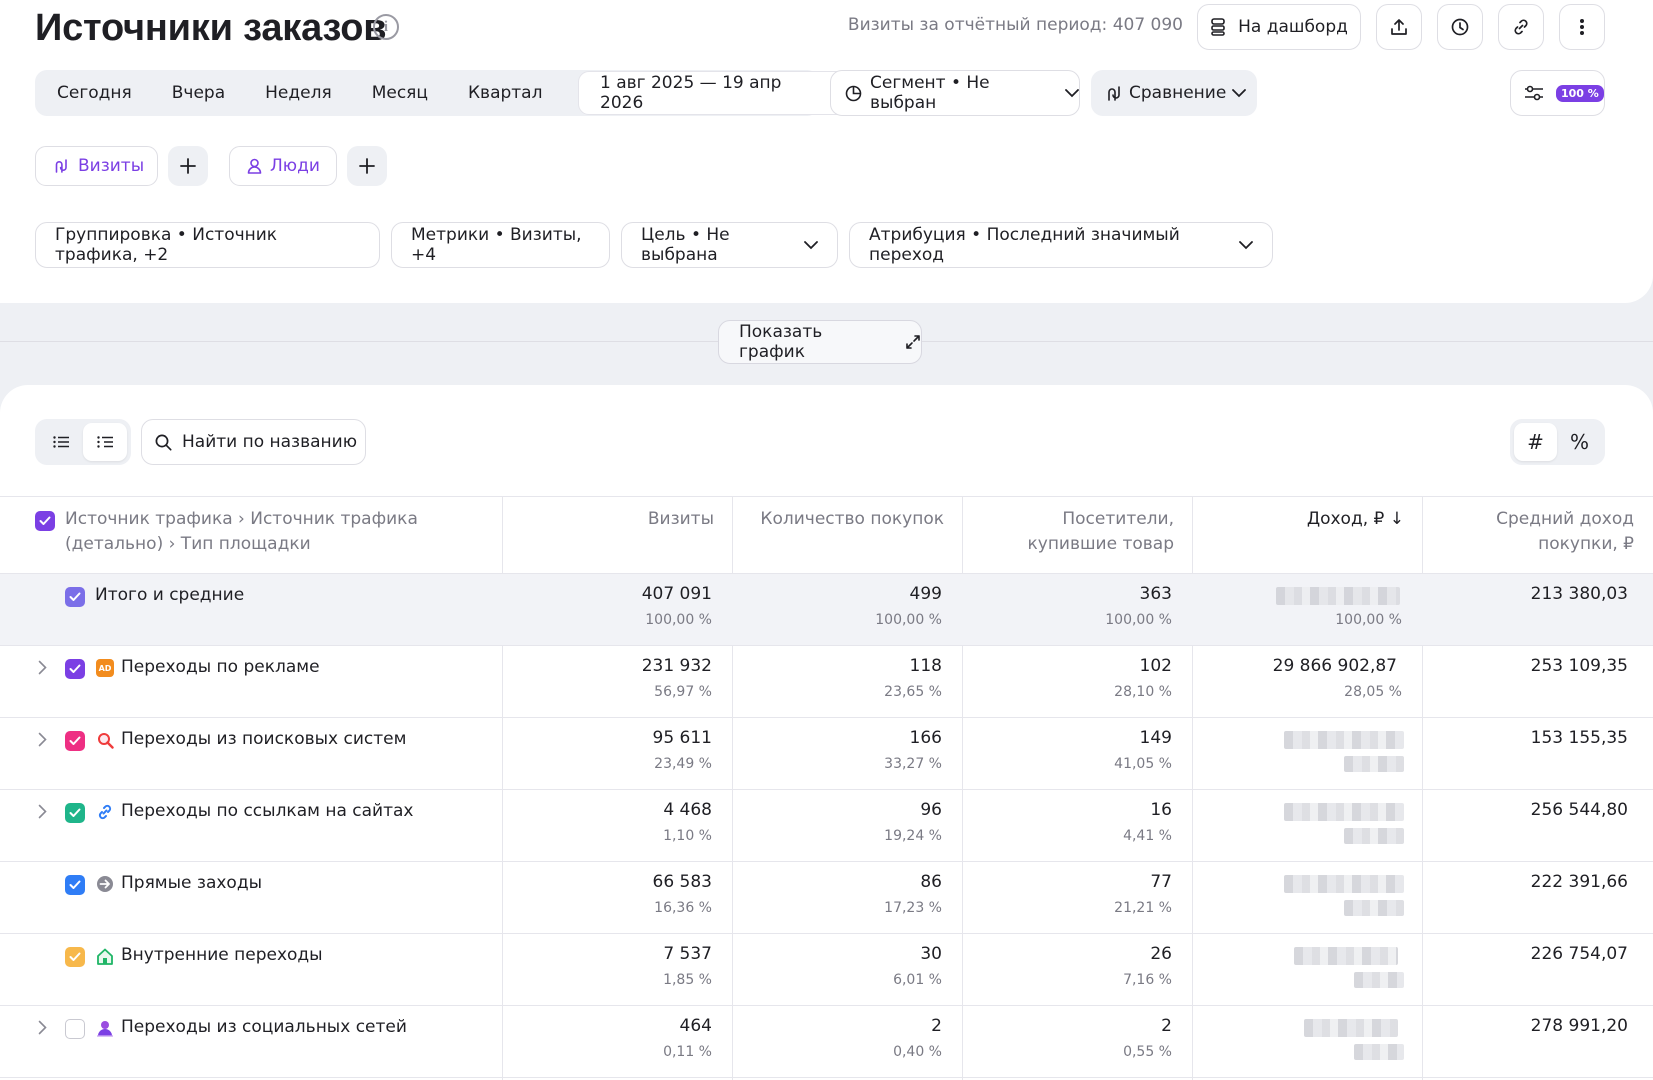 This screenshot has height=1080, width=1653. Describe the element at coordinates (267, 811) in the screenshot. I see `row-label: Переходы по ссылкам на сайтах` at that location.